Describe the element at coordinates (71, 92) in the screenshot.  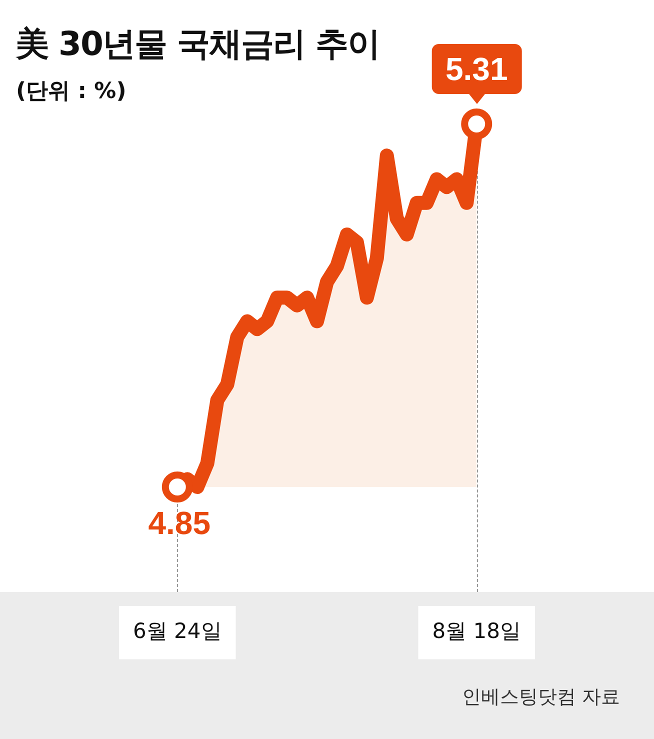
I see `chart-subtitle: (단위 : %)` at that location.